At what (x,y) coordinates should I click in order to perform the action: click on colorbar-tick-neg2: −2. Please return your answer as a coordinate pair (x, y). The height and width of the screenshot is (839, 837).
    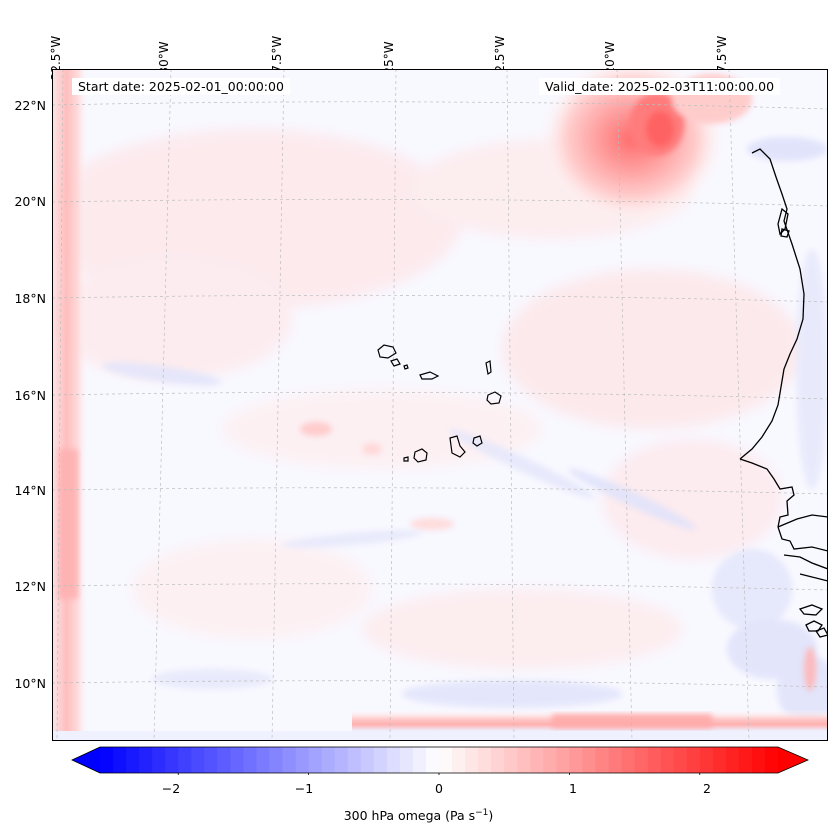
    Looking at the image, I should click on (171, 788).